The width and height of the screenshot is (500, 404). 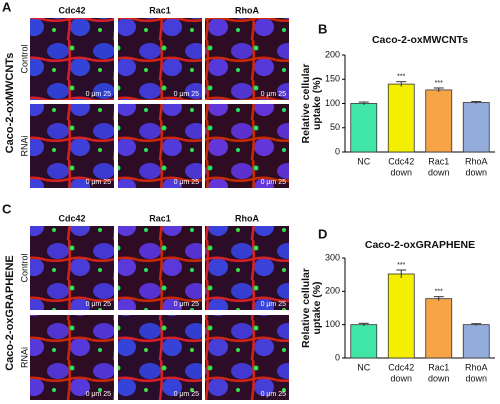 I want to click on vertical-title: Caco-2-oxMWCNTs, so click(x=10, y=103).